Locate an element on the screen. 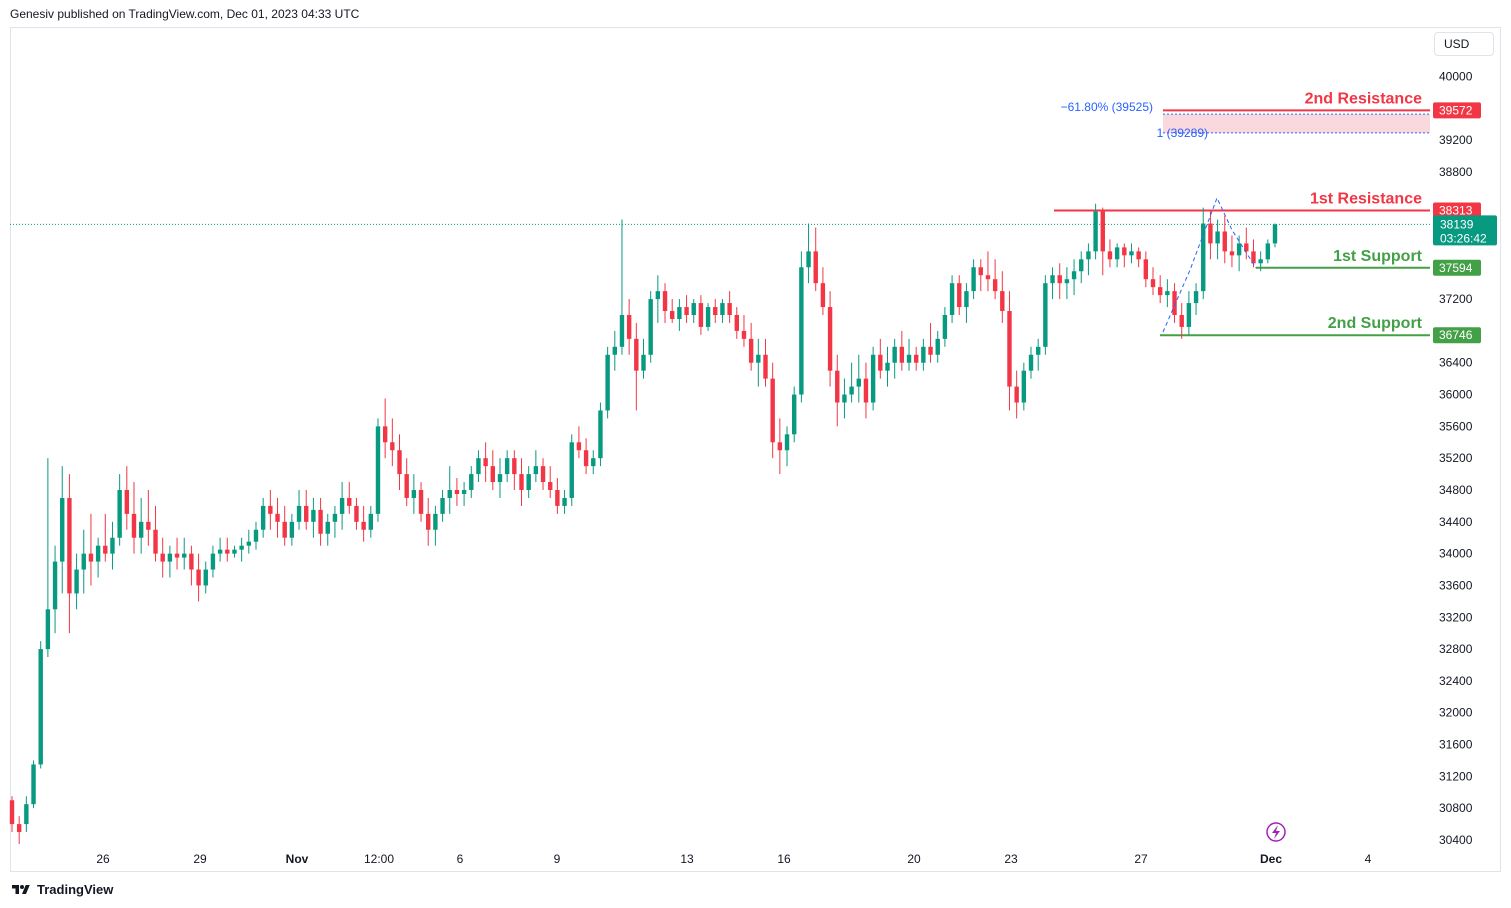  currency-selector: USD is located at coordinates (1464, 44).